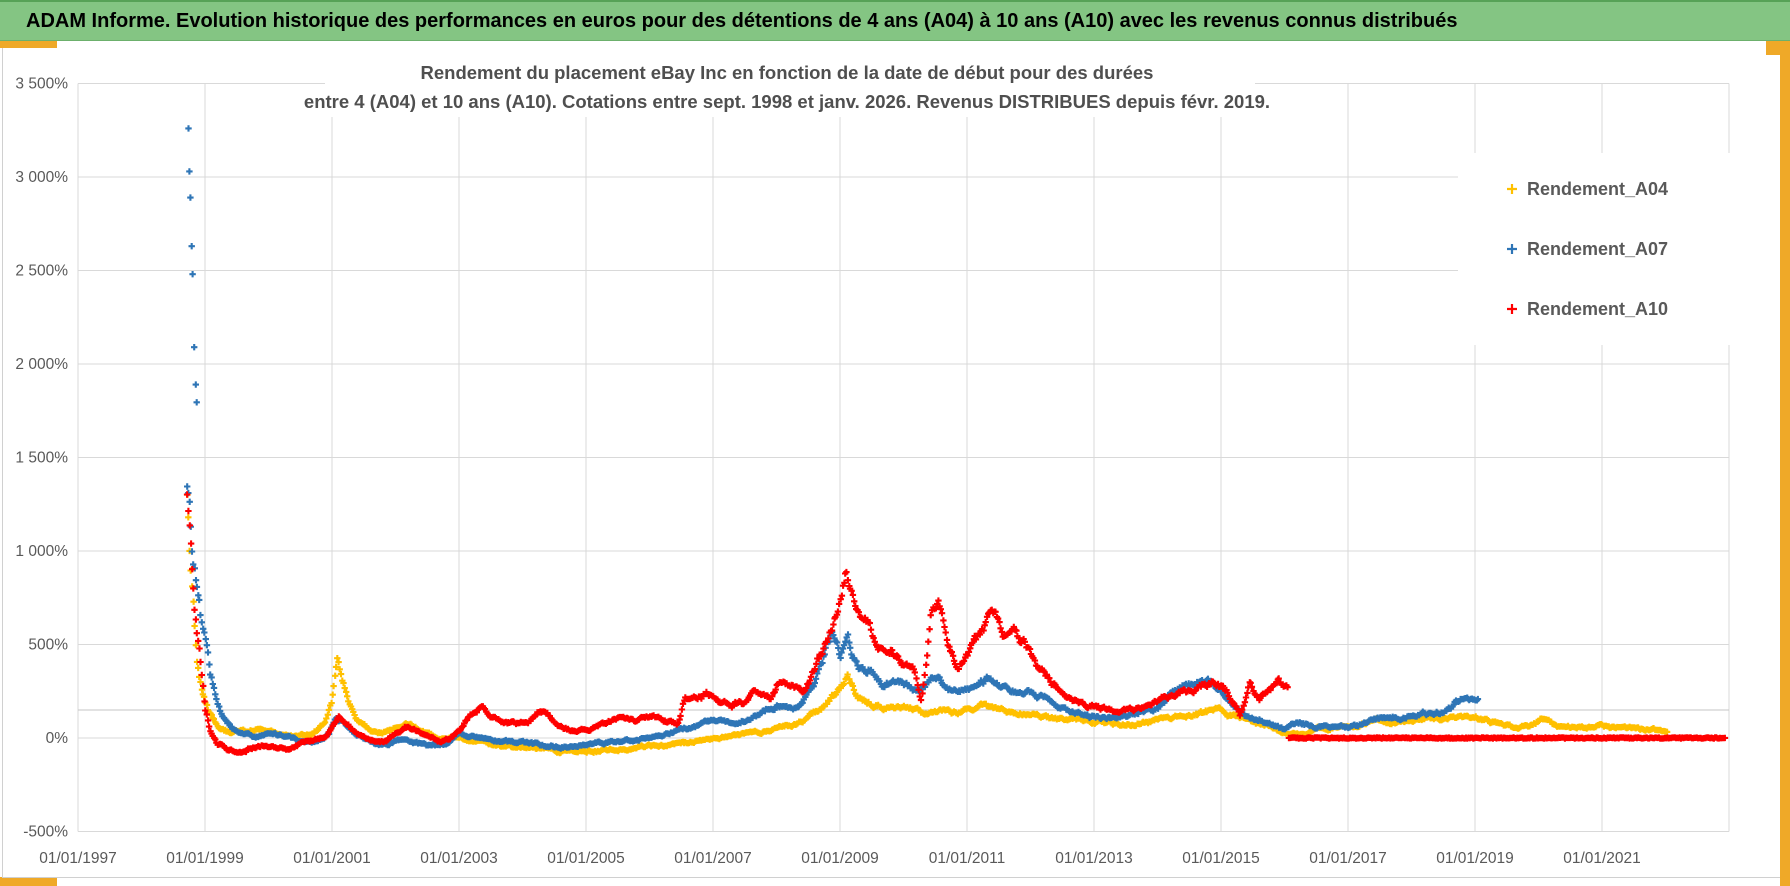  What do you see at coordinates (1597, 189) in the screenshot?
I see `legend-label-a04: Rendement_A04` at bounding box center [1597, 189].